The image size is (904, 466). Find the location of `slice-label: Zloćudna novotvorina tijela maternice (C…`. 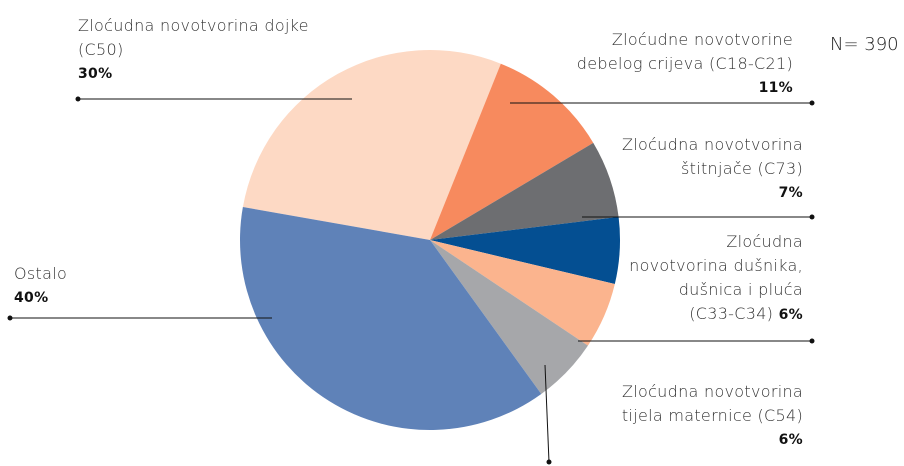

slice-label: Zloćudna novotvorina tijela maternice (C… is located at coordinates (712, 416).